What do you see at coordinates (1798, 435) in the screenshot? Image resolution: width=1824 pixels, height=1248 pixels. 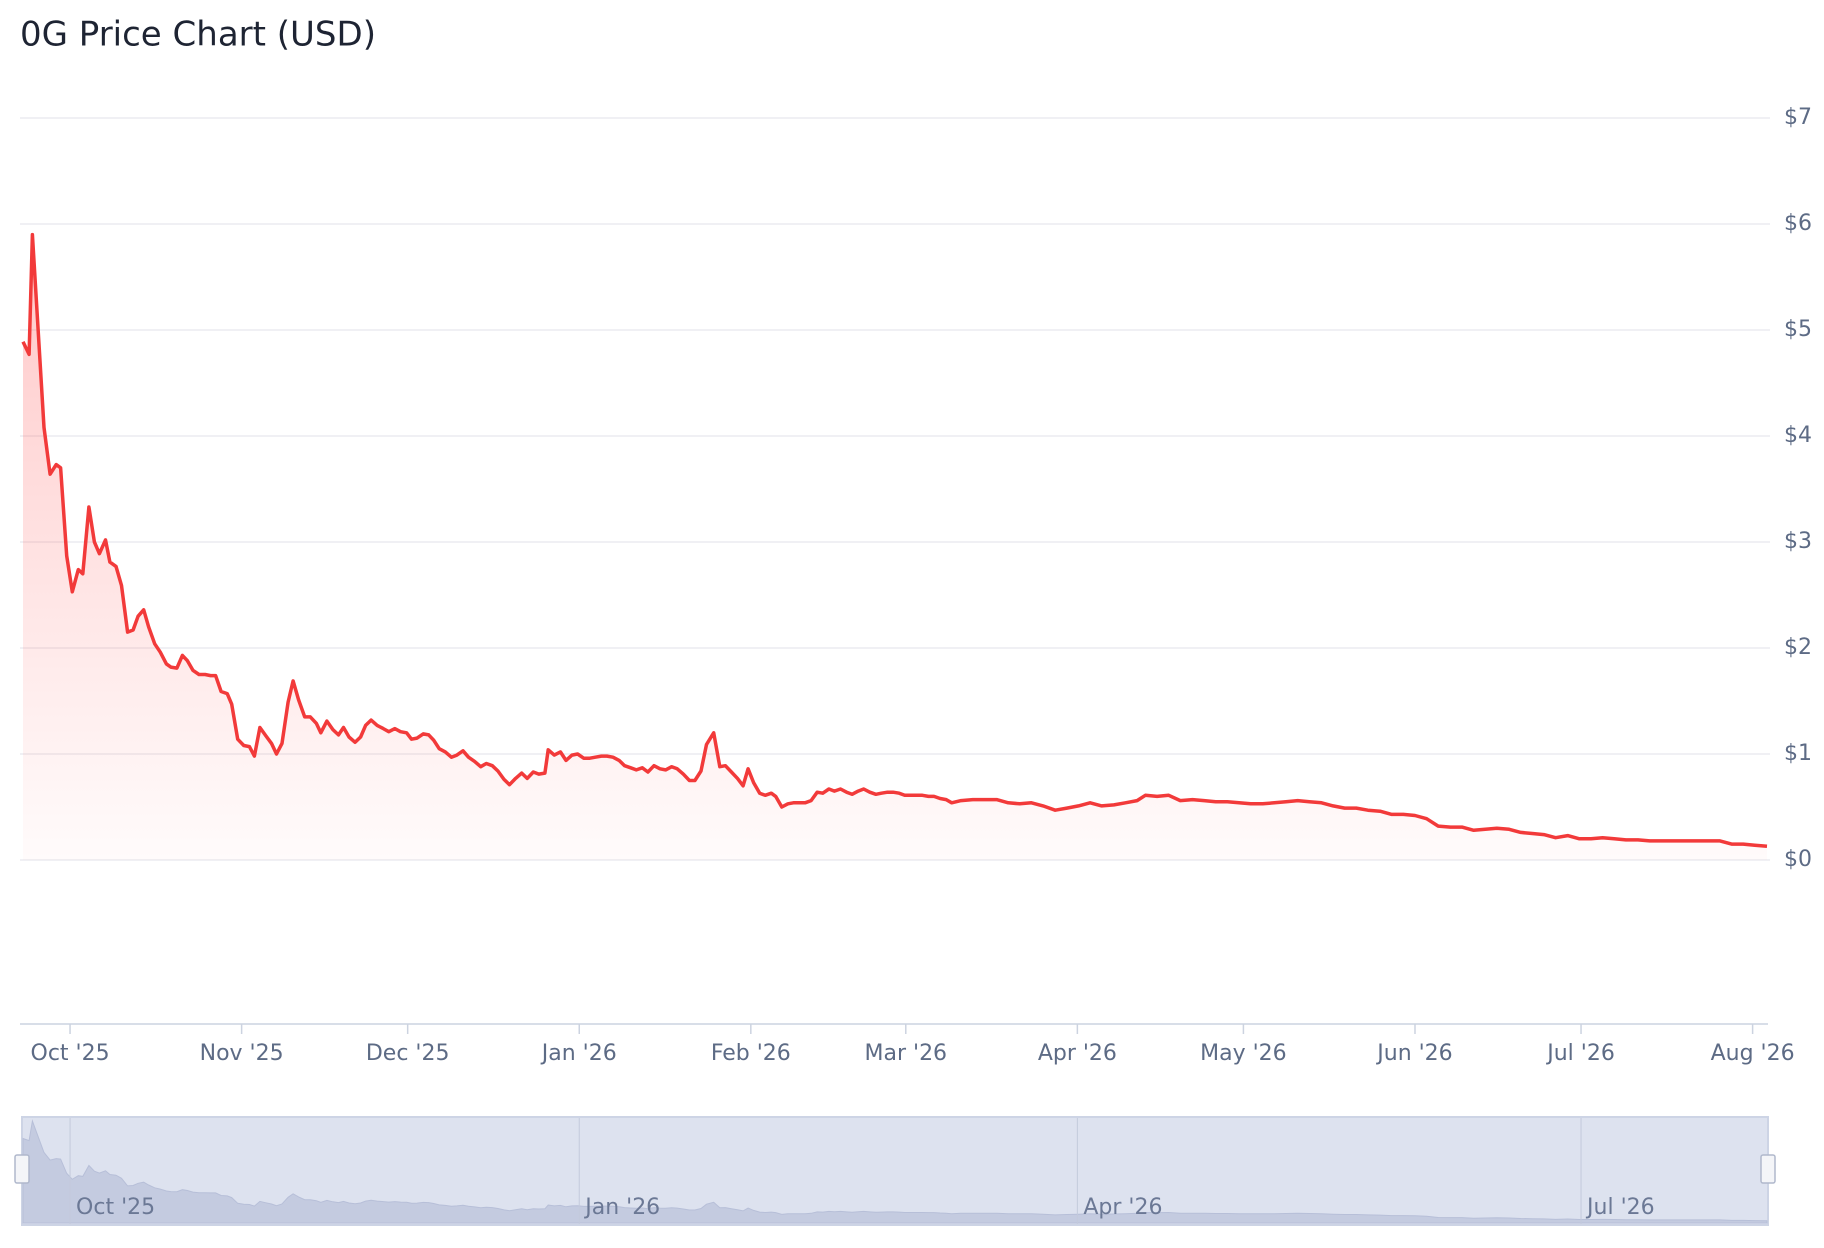 I see `y-tick-label: $4` at bounding box center [1798, 435].